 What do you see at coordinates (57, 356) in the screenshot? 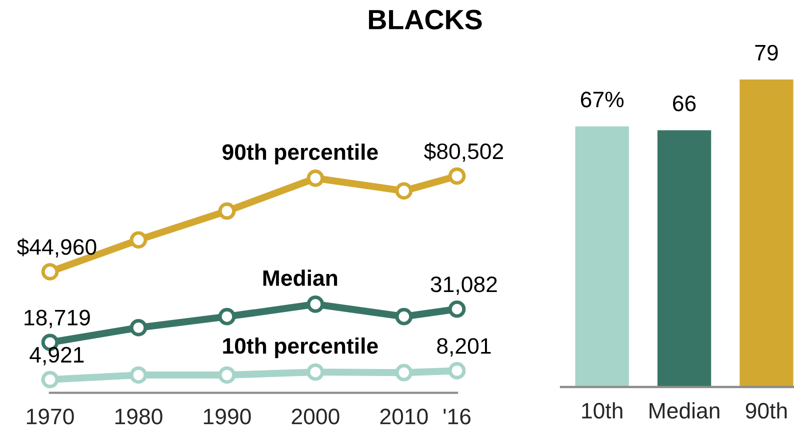
I see `data-label: 4,921` at bounding box center [57, 356].